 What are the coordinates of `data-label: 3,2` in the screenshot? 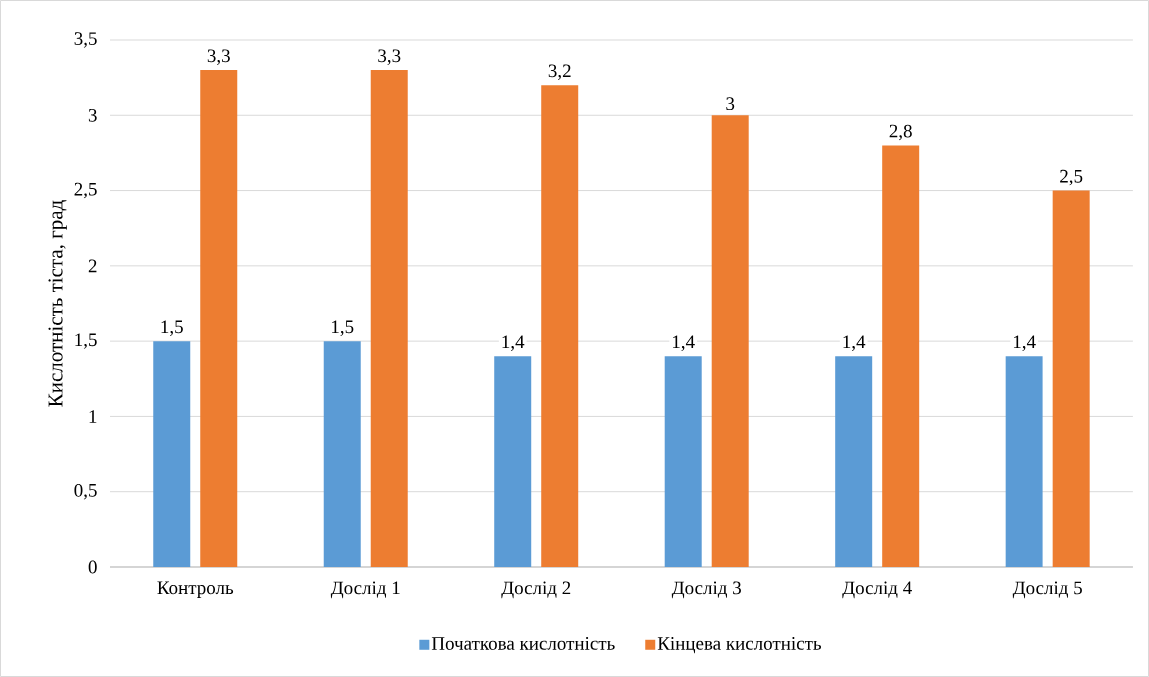 It's located at (559, 72).